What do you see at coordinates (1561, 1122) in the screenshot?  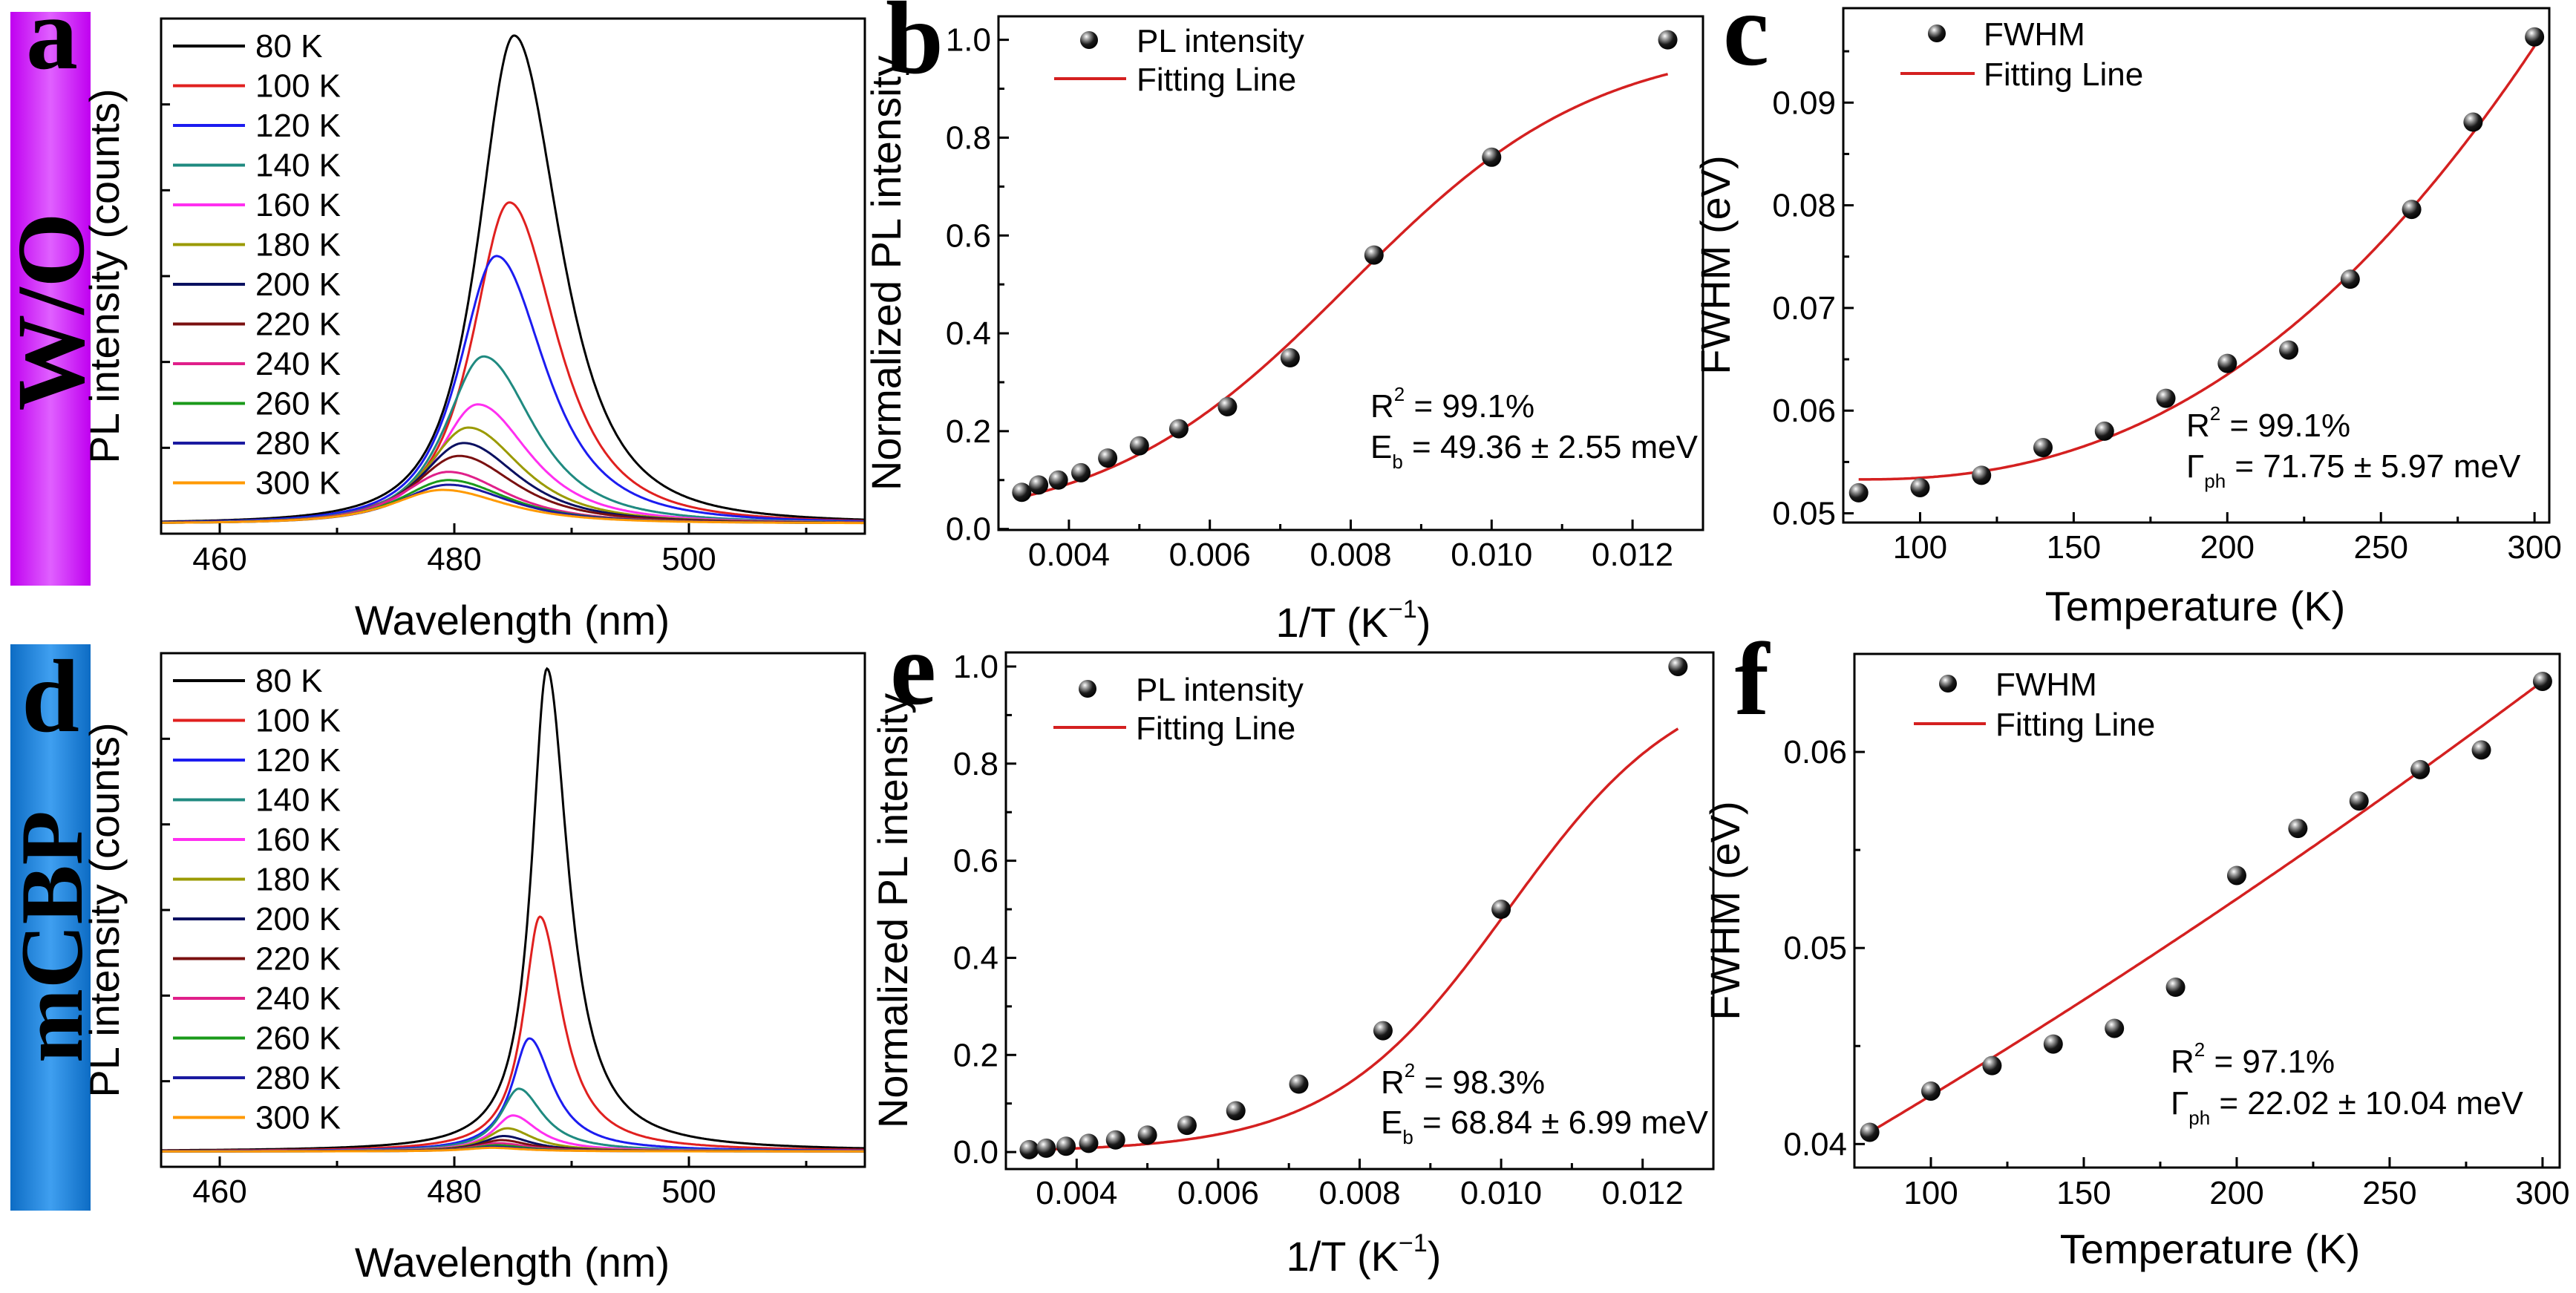 I see `param-rhs: = 68.84 ± 6.99 meV` at bounding box center [1561, 1122].